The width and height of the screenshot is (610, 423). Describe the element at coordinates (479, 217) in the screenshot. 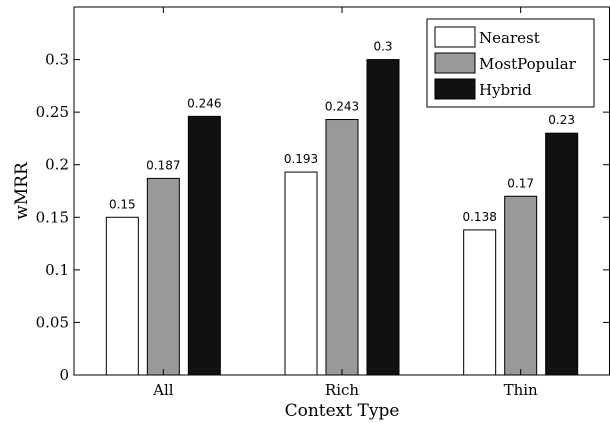

I see `data-label-thin-nearest: 0.138` at that location.